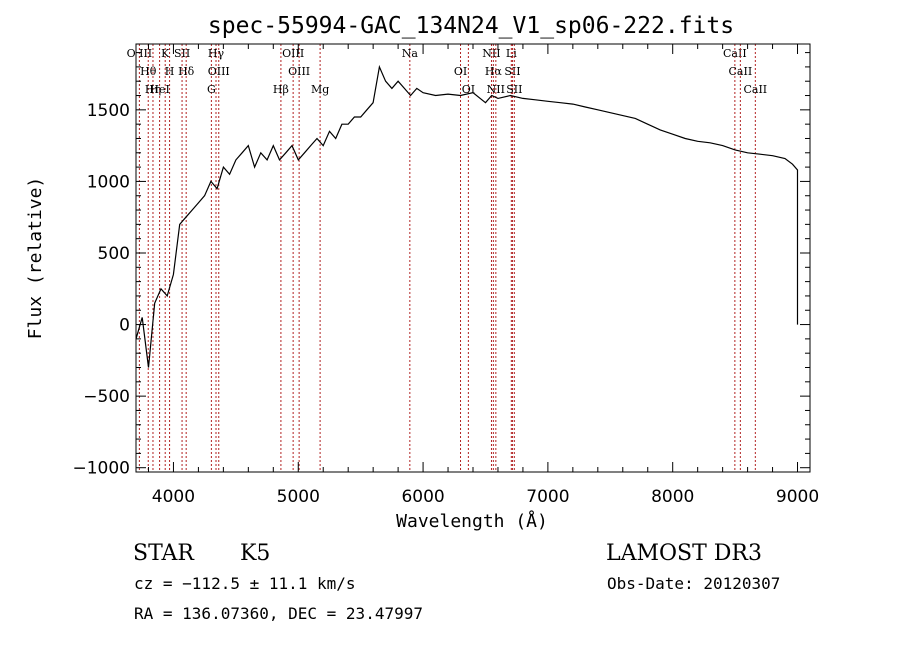 The image size is (900, 649). What do you see at coordinates (494, 71) in the screenshot?
I see `line-label: Hα` at bounding box center [494, 71].